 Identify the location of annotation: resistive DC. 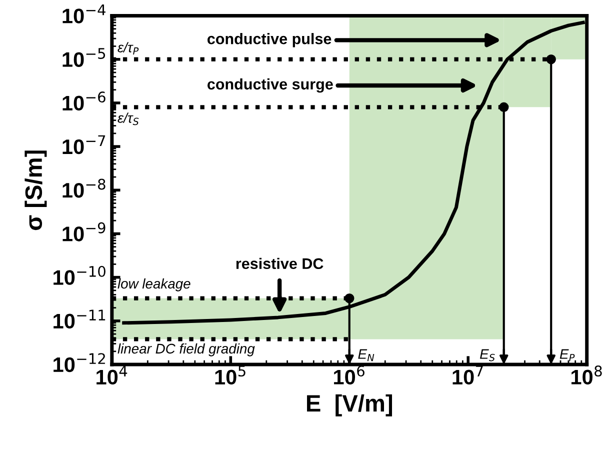
(280, 264).